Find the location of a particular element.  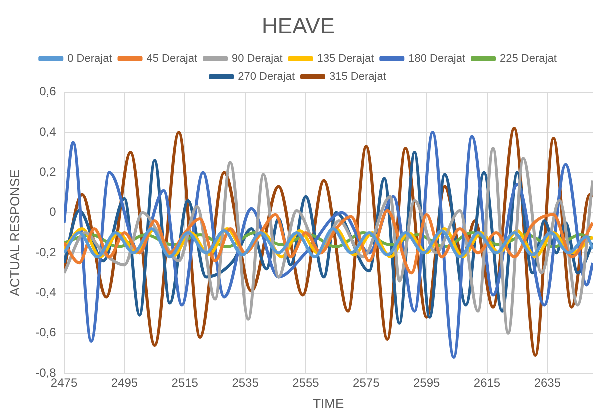

legend-label: 45 Derajat is located at coordinates (172, 58).